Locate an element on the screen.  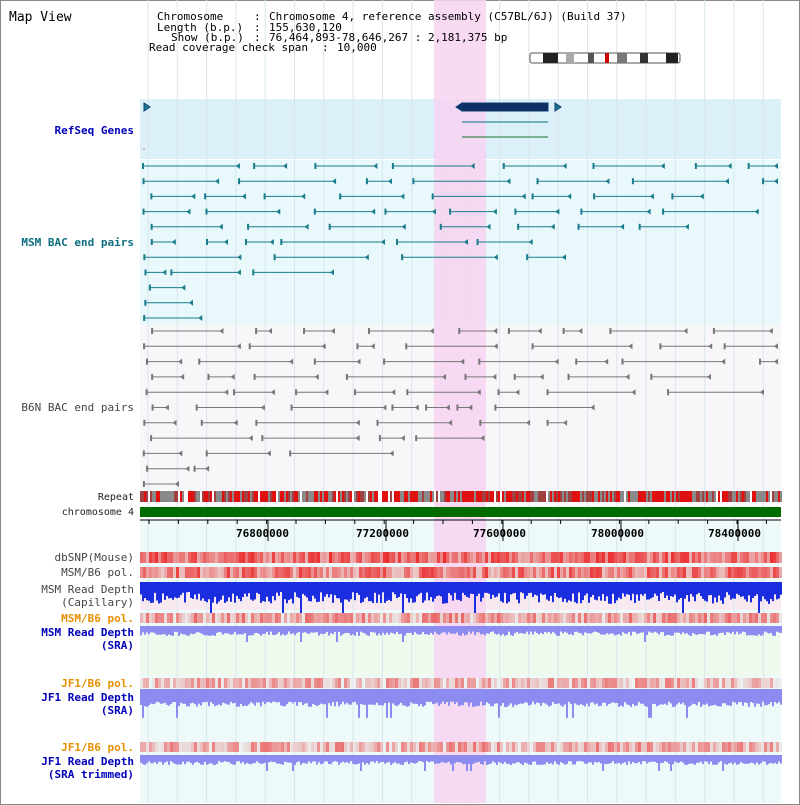
track-label-jf1-b6-pol-2: JF1/B6 pol. is located at coordinates (97, 747).